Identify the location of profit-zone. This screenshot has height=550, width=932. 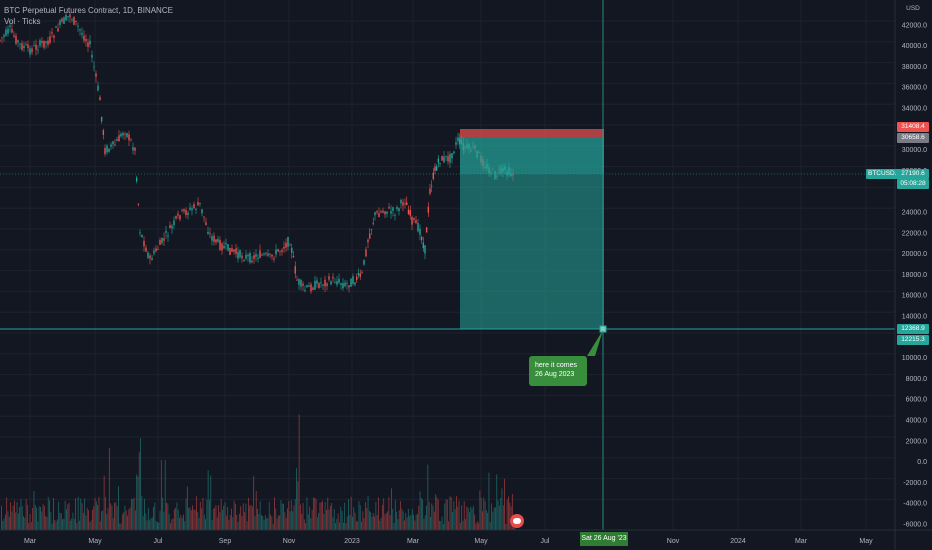
(532, 233).